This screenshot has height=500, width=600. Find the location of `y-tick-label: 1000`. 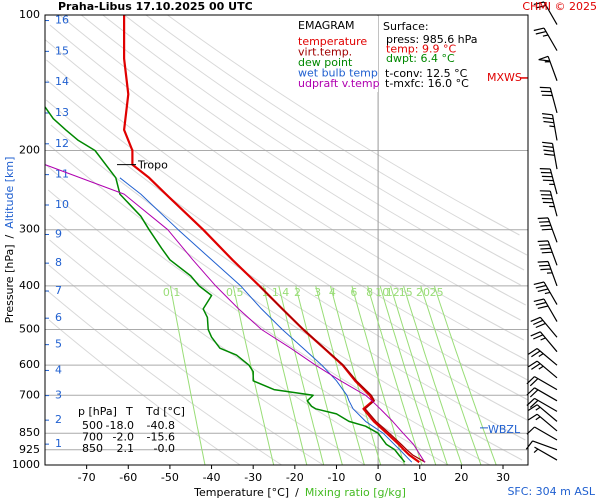

y-tick-label: 1000 is located at coordinates (26, 464).